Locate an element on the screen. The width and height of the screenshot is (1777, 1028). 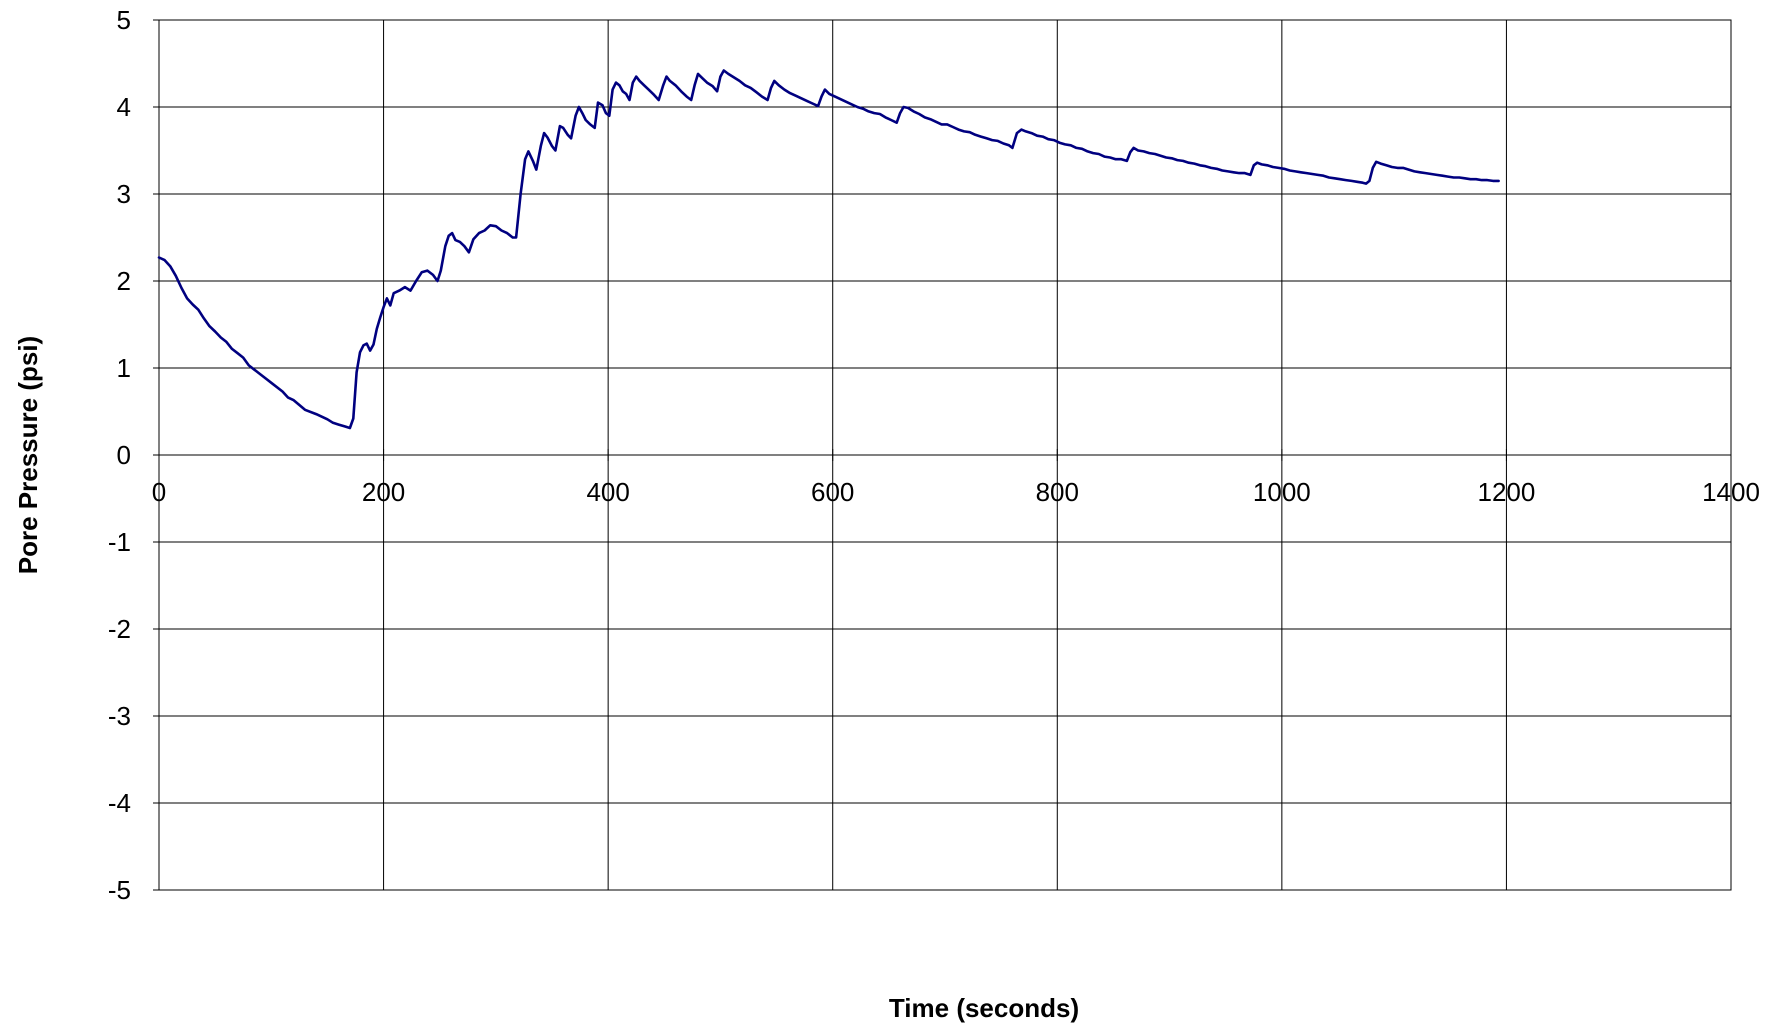
x-tick-label: 200 is located at coordinates (383, 492).